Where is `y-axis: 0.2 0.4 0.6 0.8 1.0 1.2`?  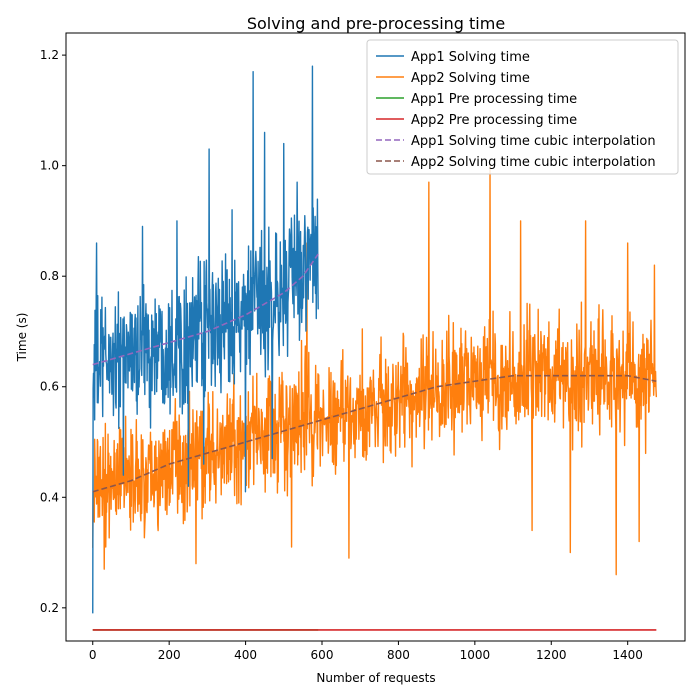 y-axis: 0.2 0.4 0.6 0.8 1.0 1.2 is located at coordinates (53, 331).